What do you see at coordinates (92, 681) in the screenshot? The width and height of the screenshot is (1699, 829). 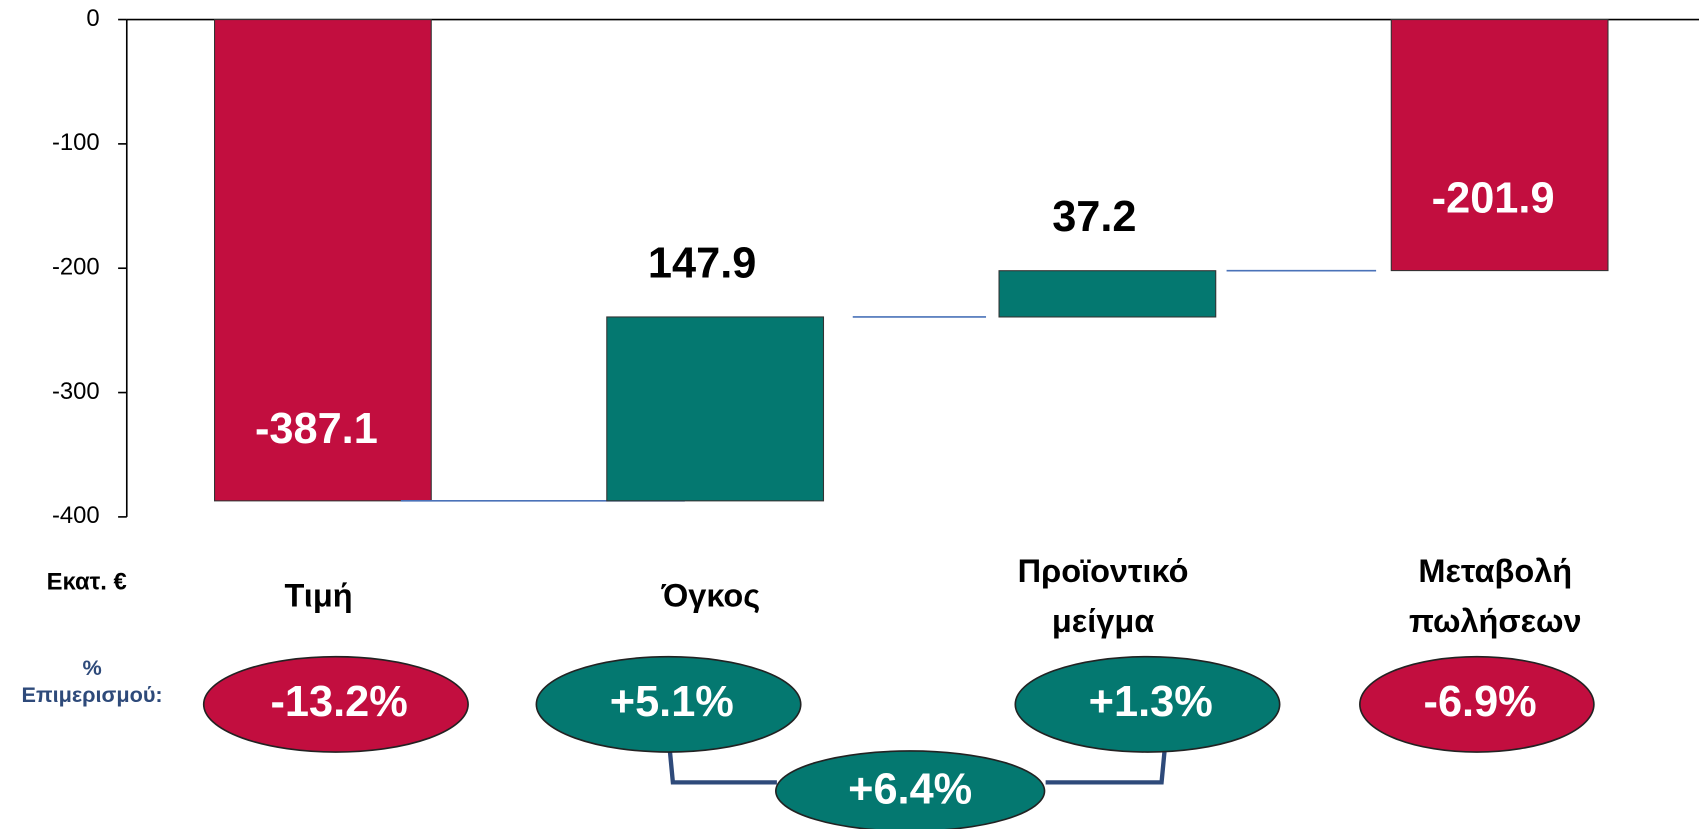 I see `share-label: % Επιμερισμού:` at bounding box center [92, 681].